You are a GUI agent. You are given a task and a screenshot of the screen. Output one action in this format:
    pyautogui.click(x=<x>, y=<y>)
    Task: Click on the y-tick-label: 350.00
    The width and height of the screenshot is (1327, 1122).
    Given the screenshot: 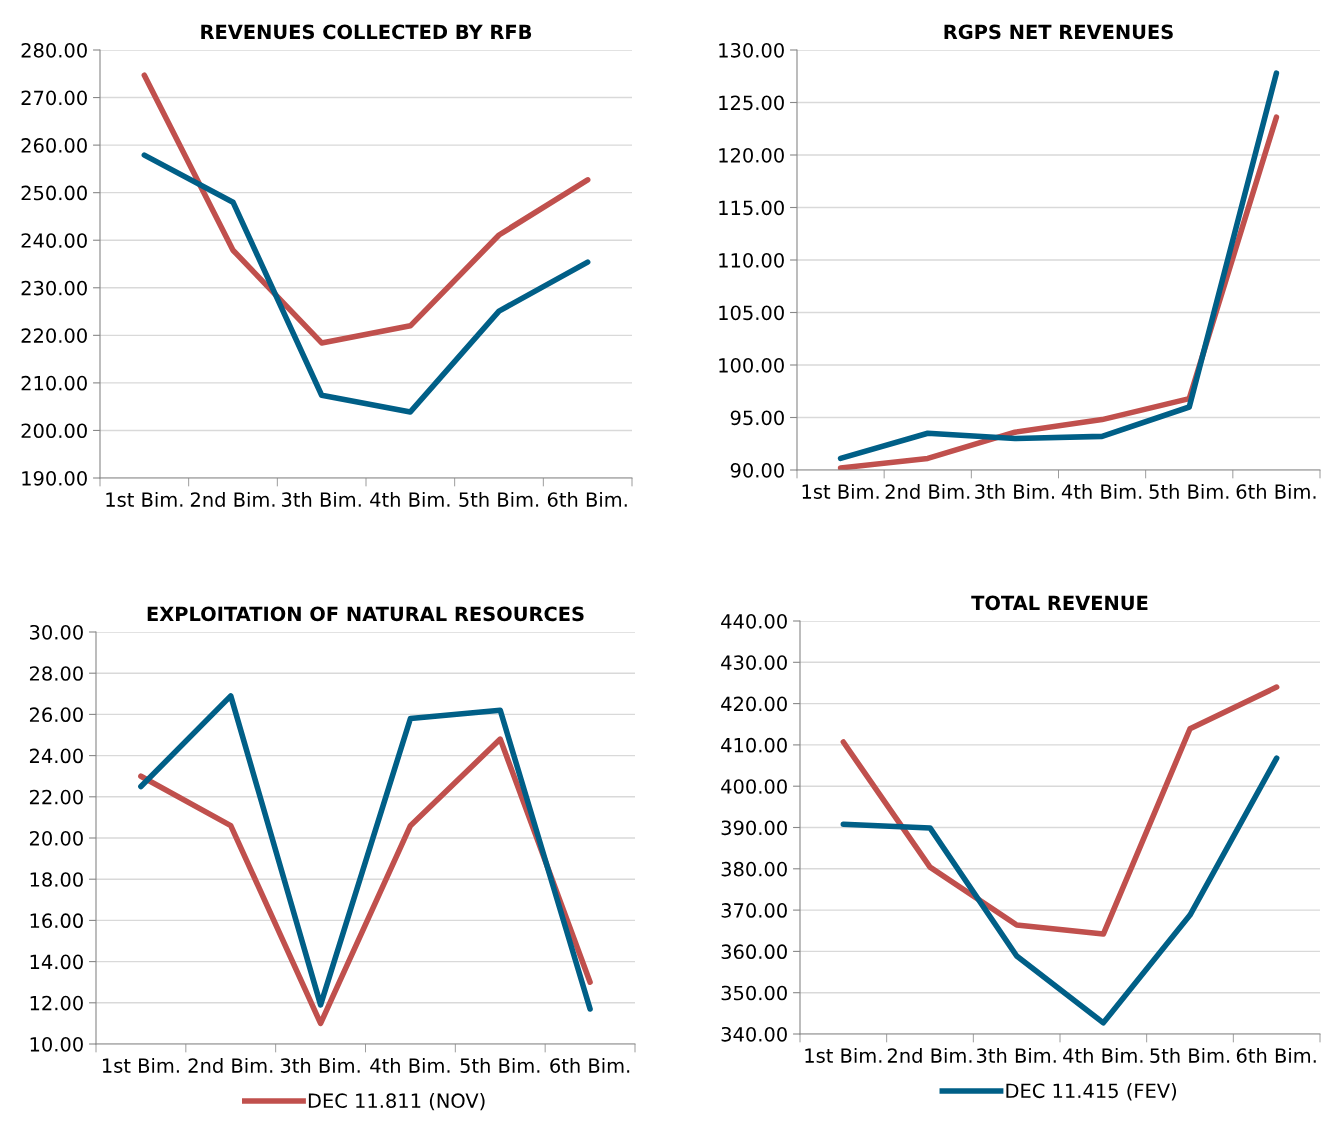 What is the action you would take?
    pyautogui.click(x=754, y=993)
    